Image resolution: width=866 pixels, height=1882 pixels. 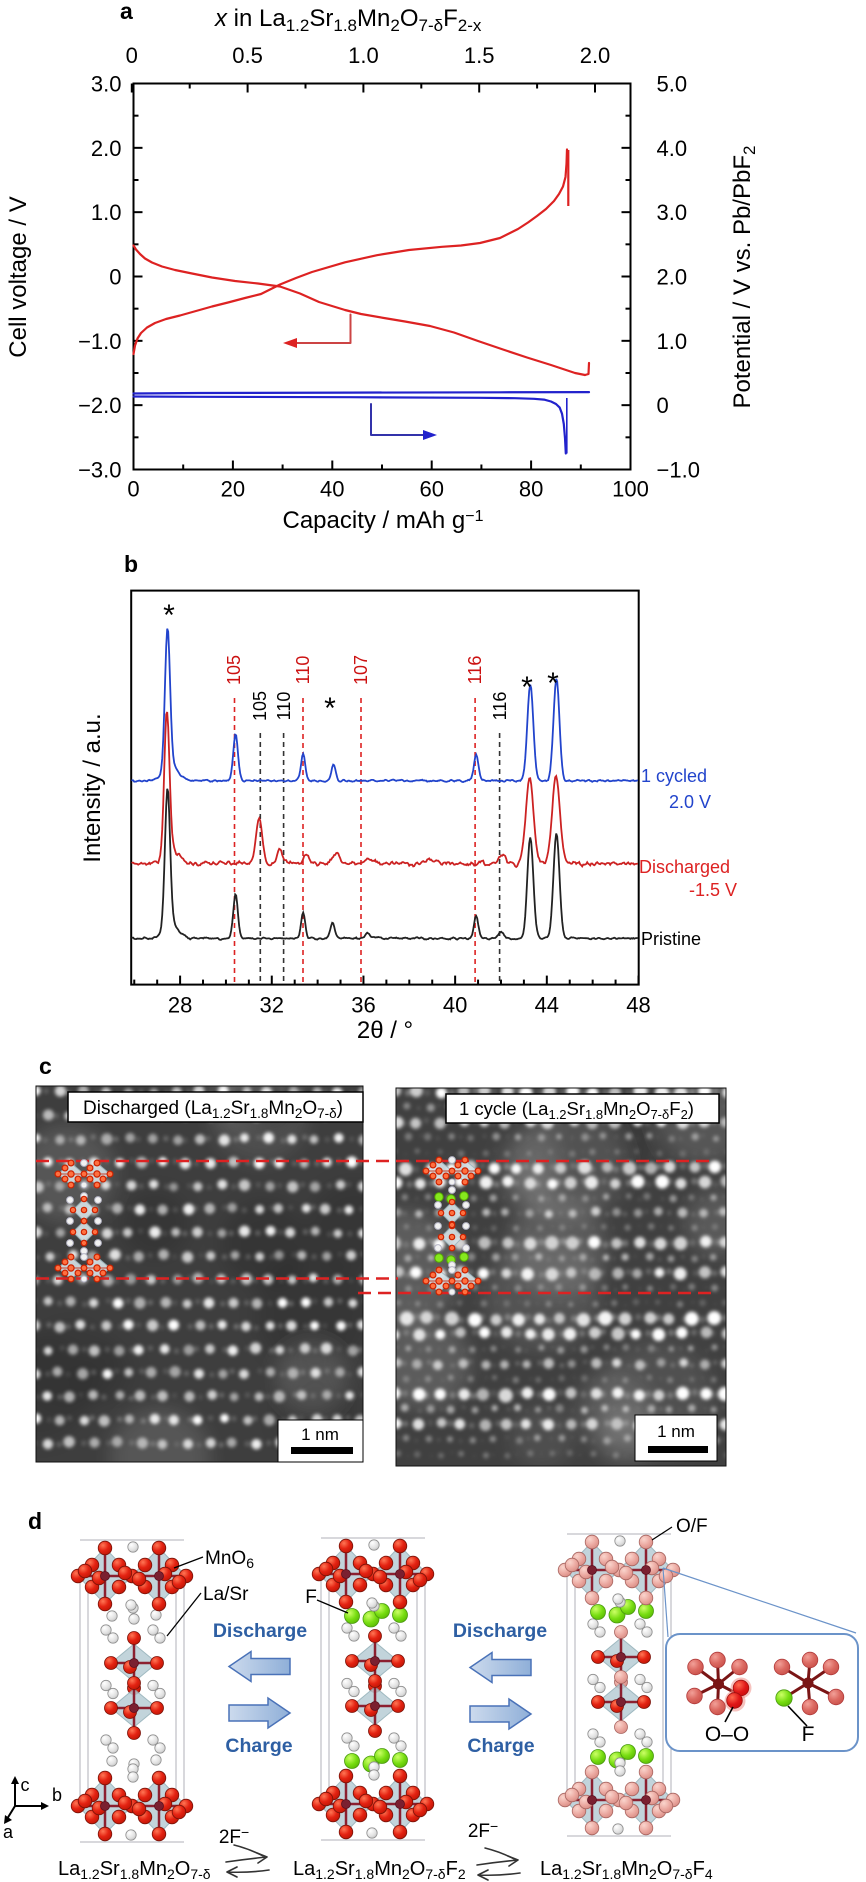 What do you see at coordinates (630, 489) in the screenshot?
I see `svg-text: 100` at bounding box center [630, 489].